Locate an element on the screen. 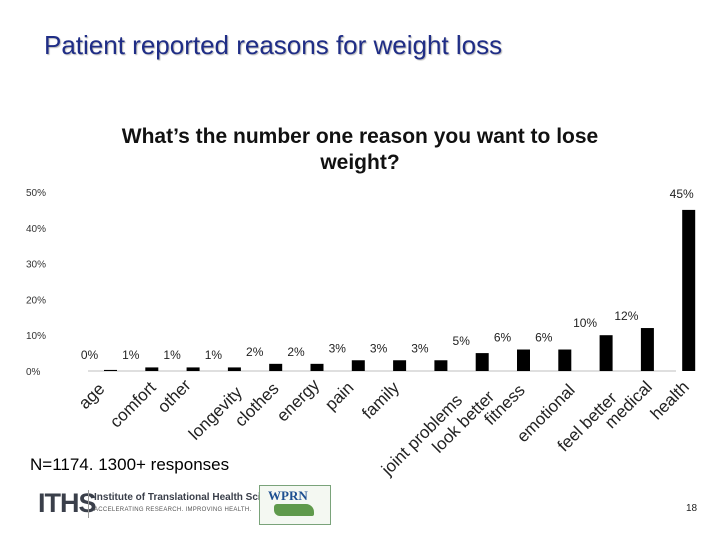 The width and height of the screenshot is (720, 540). x-tick-label: clothes is located at coordinates (257, 405).